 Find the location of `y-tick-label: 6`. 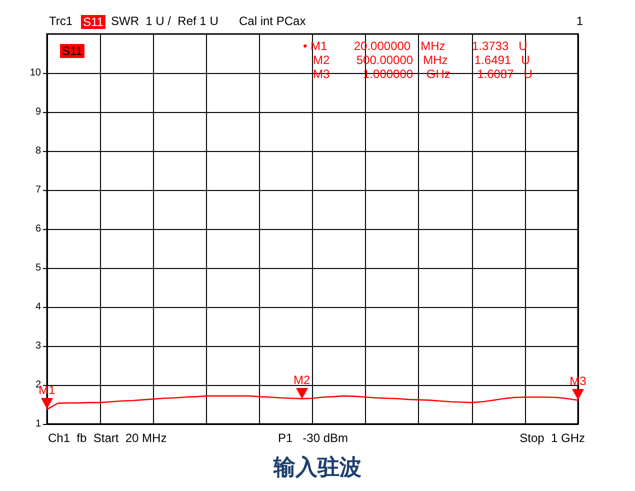

y-tick-label: 6 is located at coordinates (38, 229).